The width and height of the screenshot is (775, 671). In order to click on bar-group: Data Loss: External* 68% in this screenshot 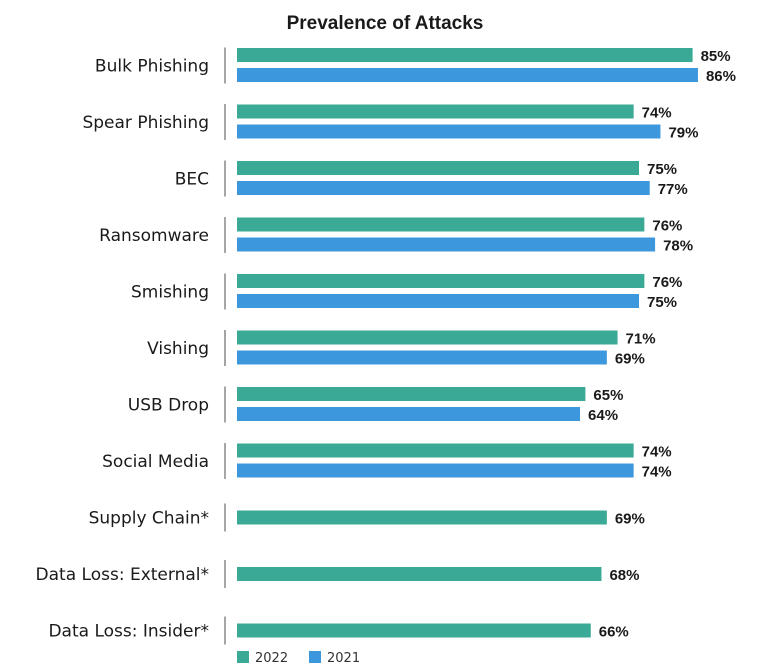, I will do `click(338, 574)`.